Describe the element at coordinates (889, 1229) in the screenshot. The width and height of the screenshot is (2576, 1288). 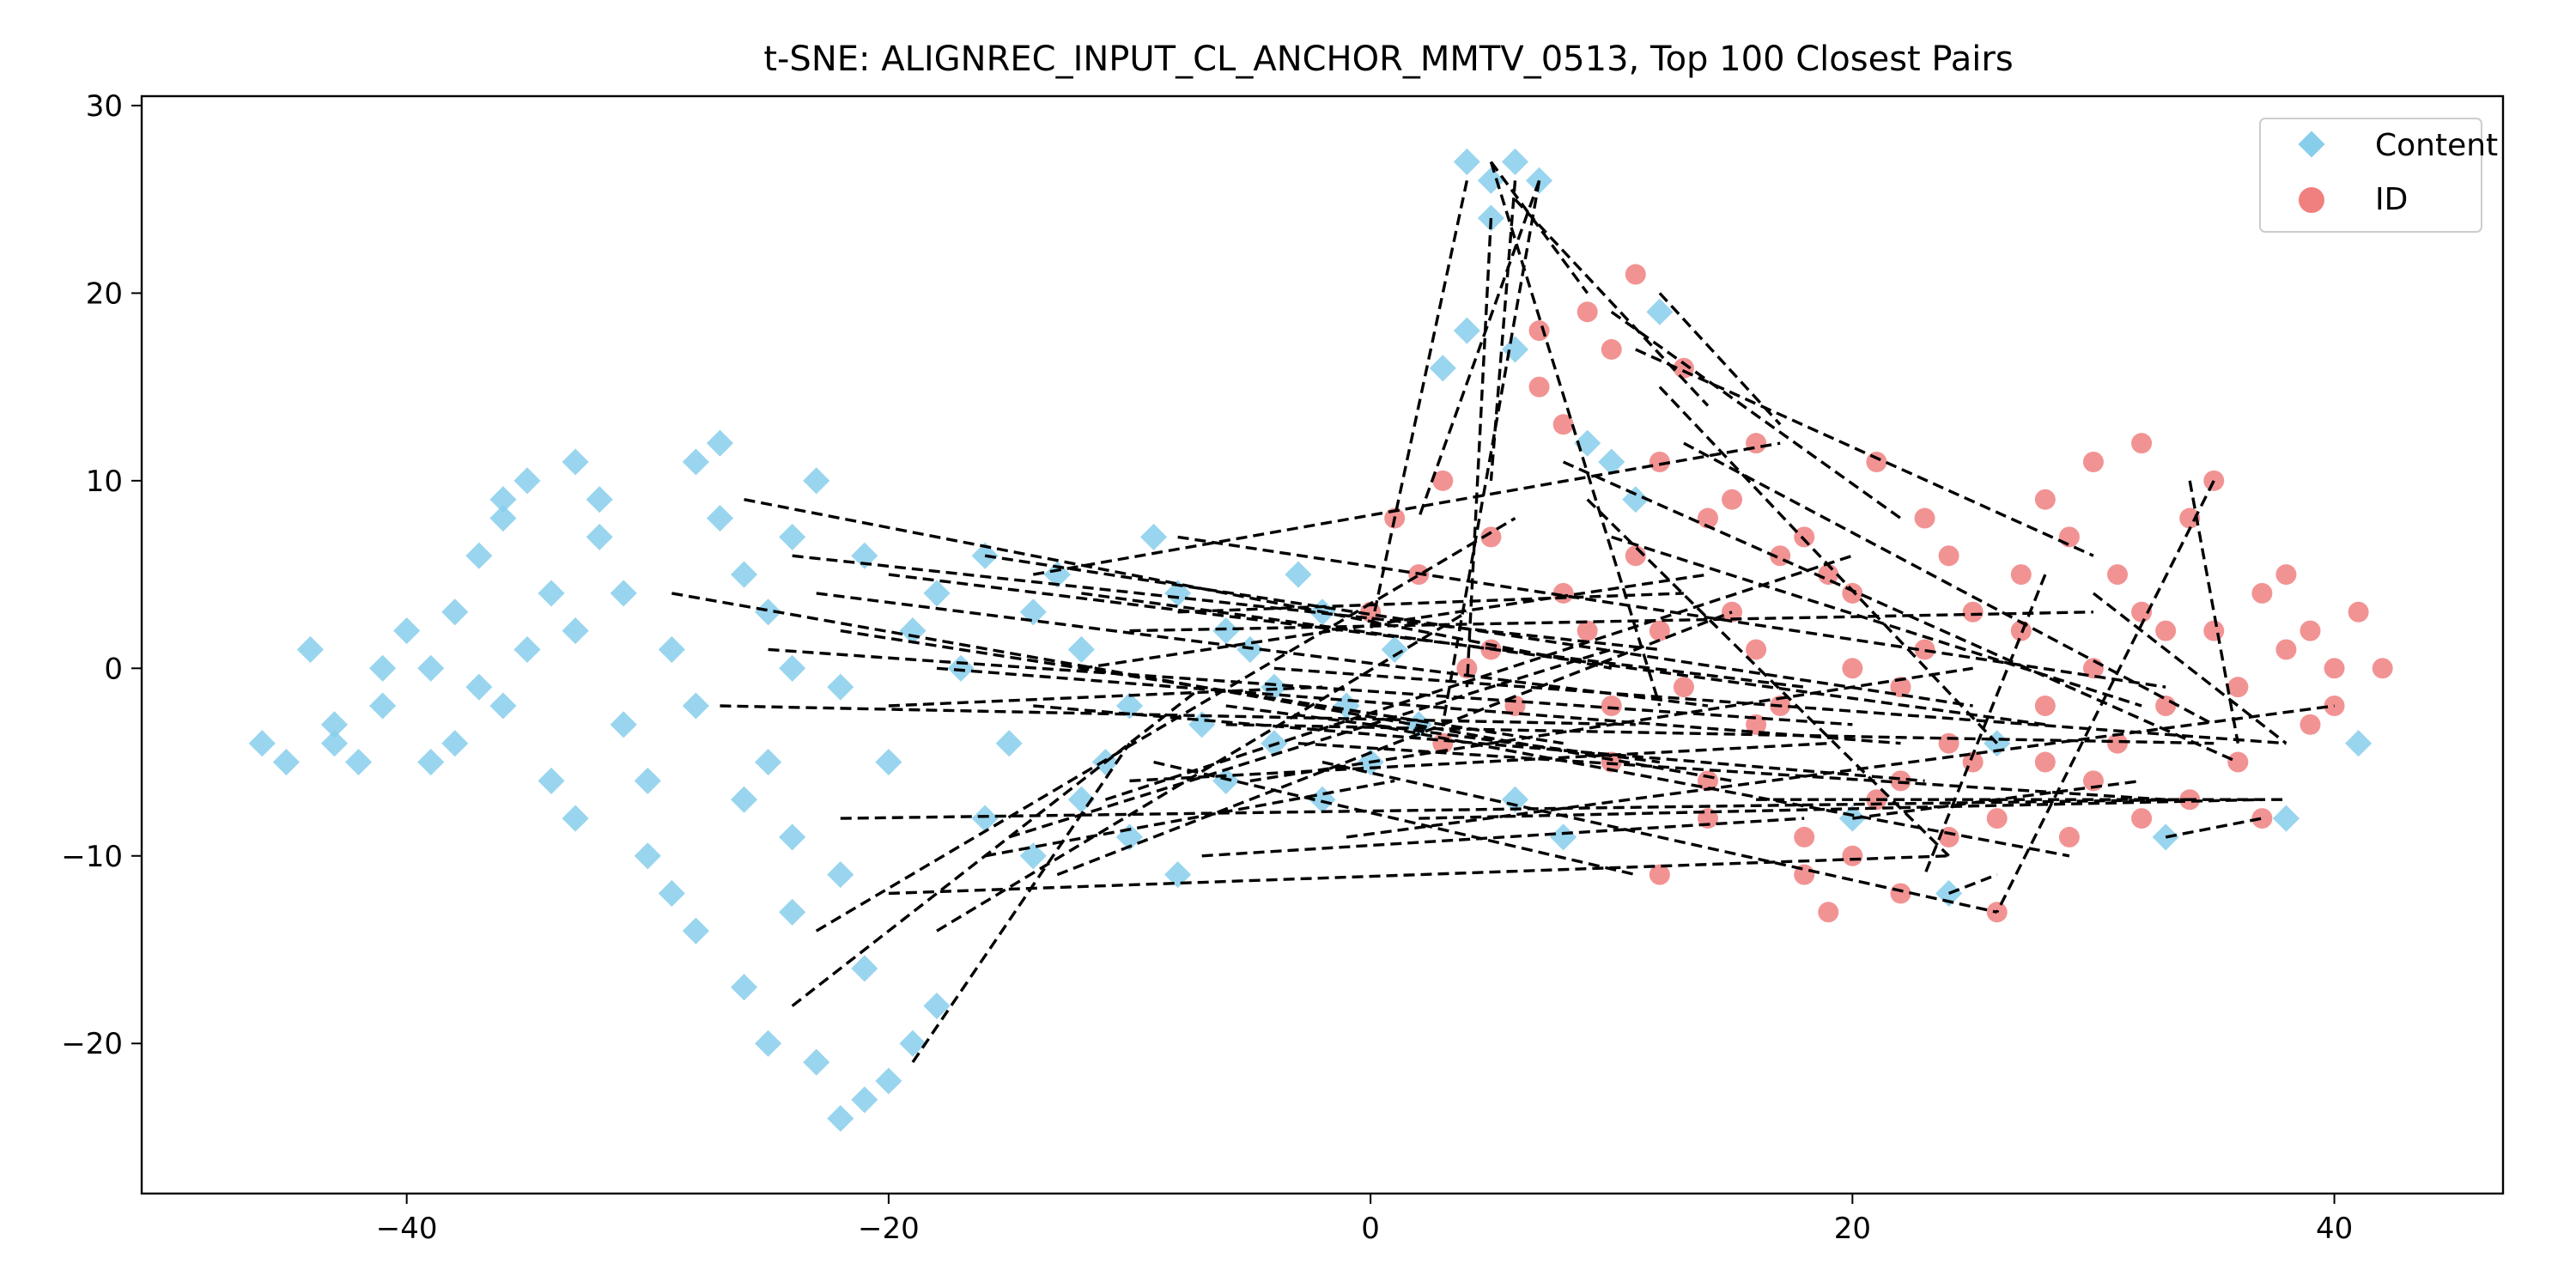
I see `x-tick-label: −20` at that location.